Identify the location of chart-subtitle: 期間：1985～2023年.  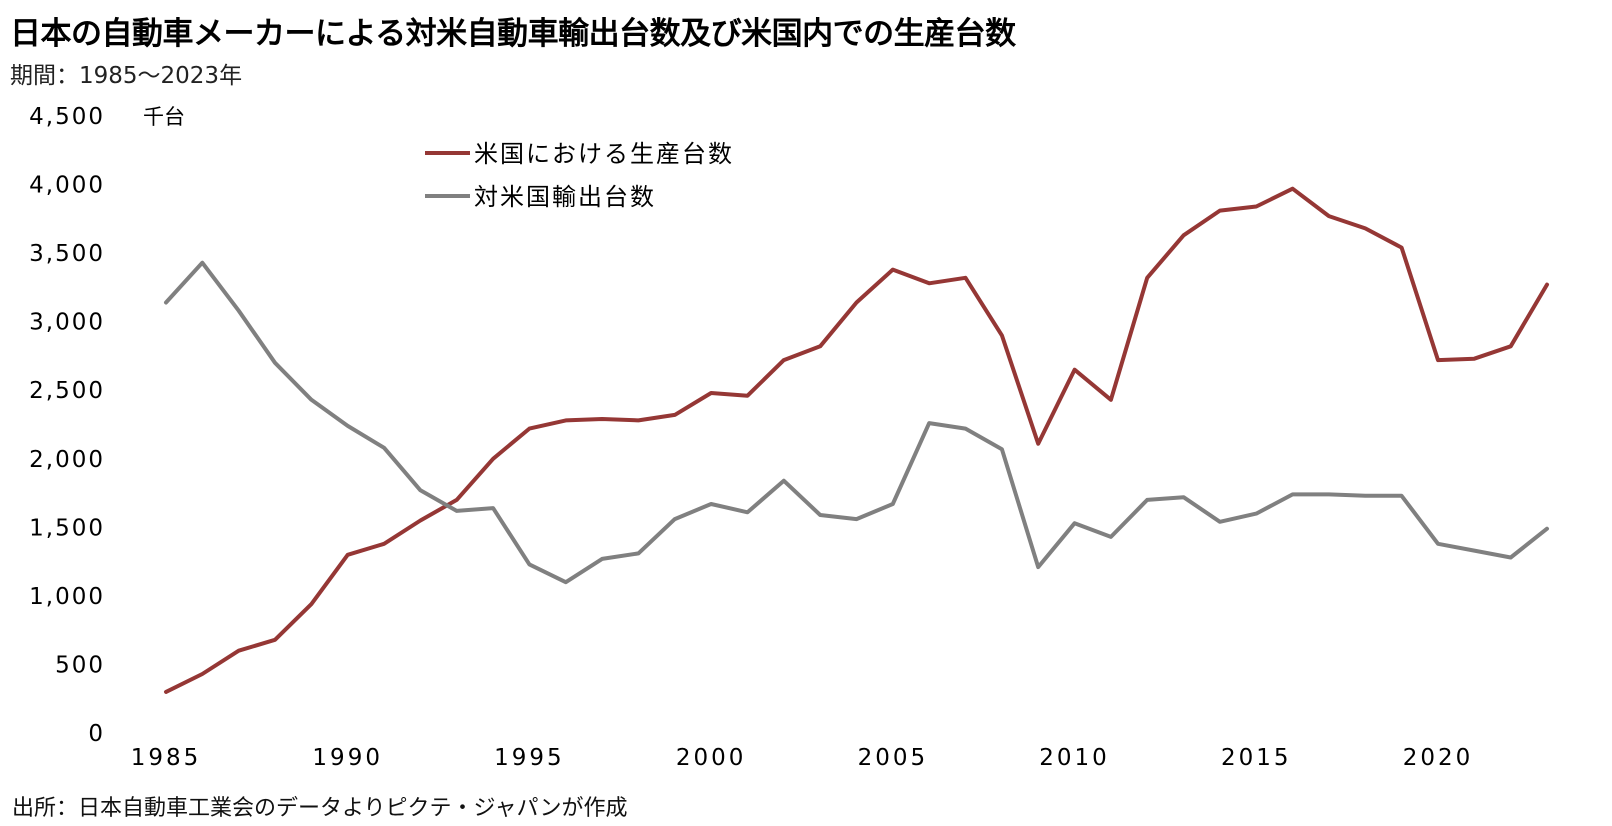
(126, 76).